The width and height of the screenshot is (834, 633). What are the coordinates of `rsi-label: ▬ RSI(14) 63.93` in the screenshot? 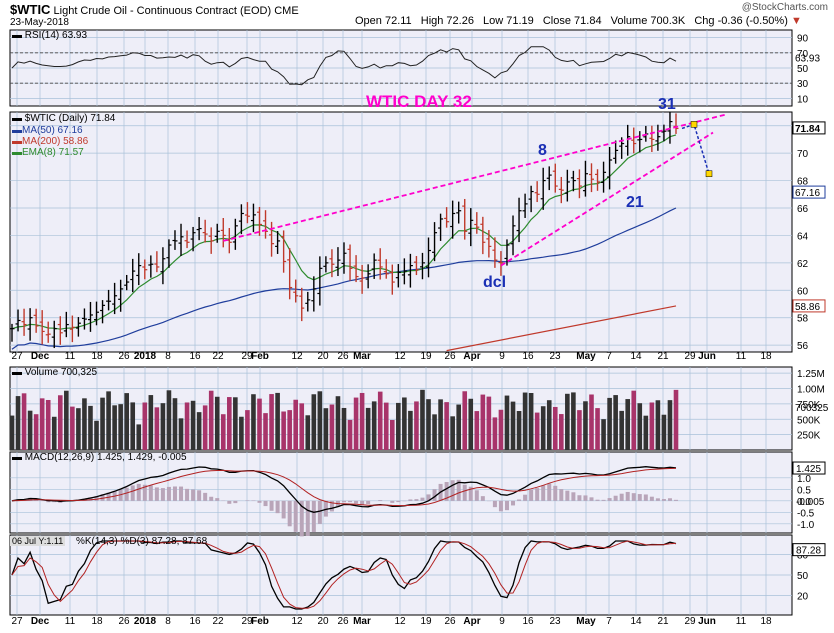 It's located at (50, 35).